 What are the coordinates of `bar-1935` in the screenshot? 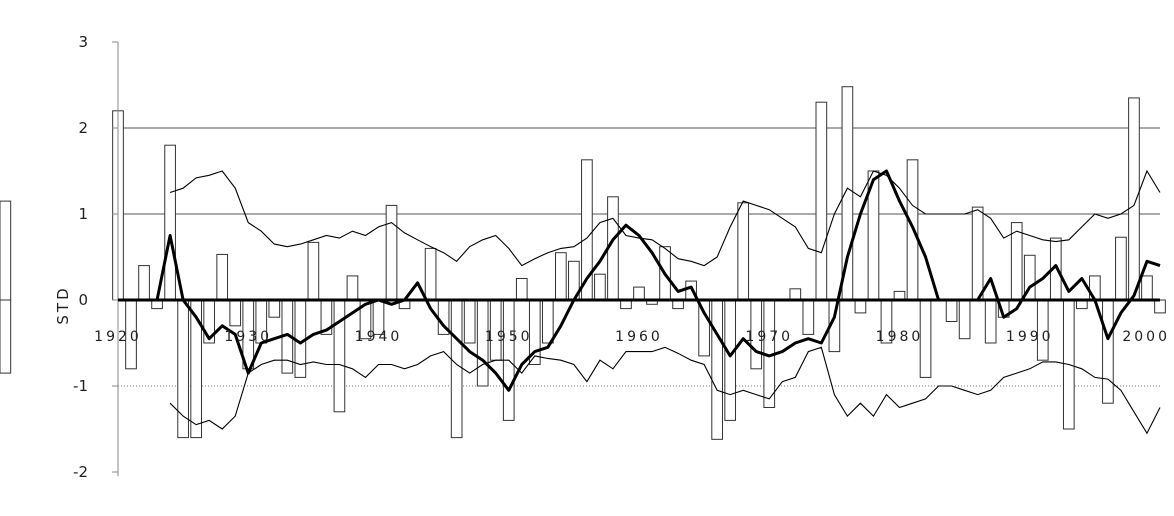 It's located at (313, 271).